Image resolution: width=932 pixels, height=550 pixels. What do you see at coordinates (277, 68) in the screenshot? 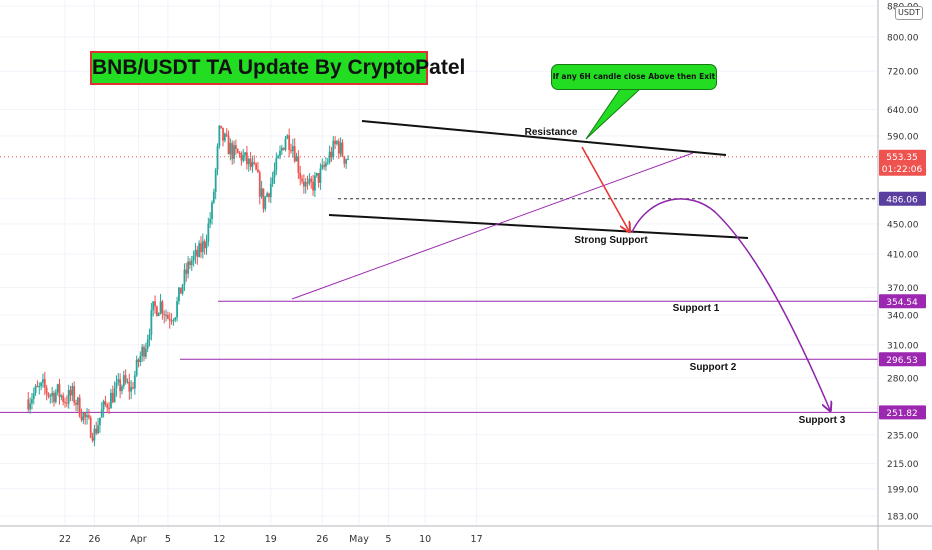
I see `chart-title: BNB/USDT TA Update By CryptoPatel` at bounding box center [277, 68].